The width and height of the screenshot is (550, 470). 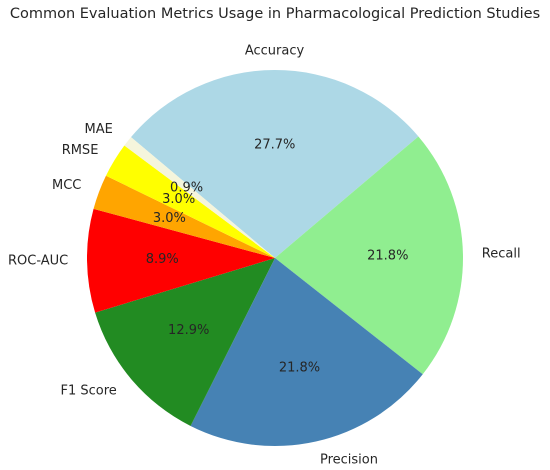 What do you see at coordinates (80, 150) in the screenshot?
I see `slice-label-rmse: RMSE` at bounding box center [80, 150].